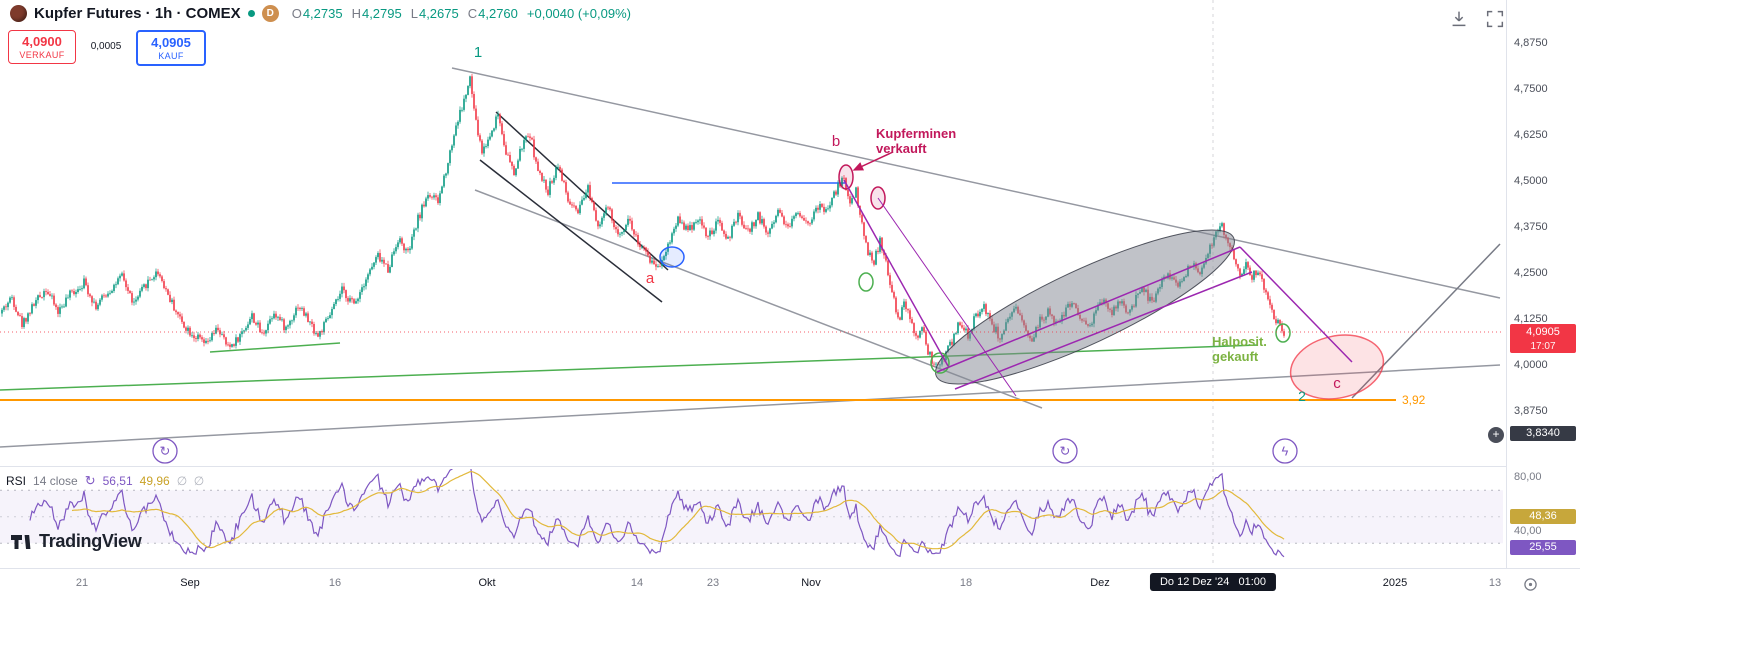  What do you see at coordinates (434, 13) in the screenshot?
I see `ohlc-low: L4,2675` at bounding box center [434, 13].